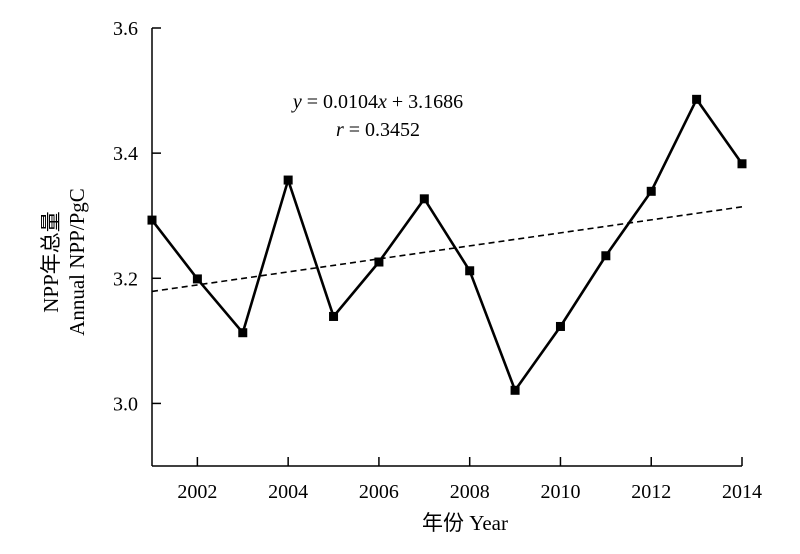  I want to click on r-annotation: r = 0.3452, so click(378, 130).